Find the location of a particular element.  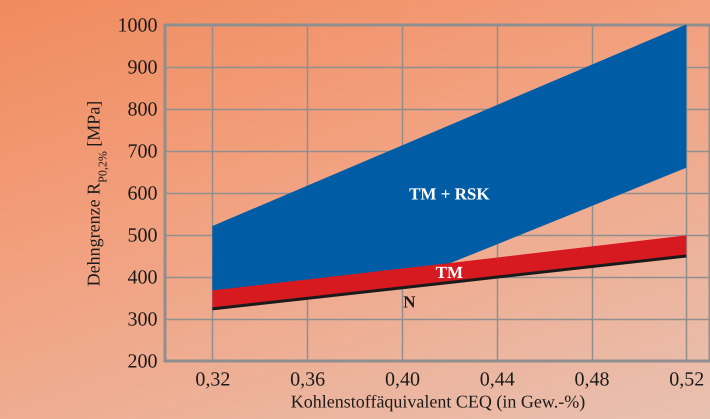

y-tick-label: 300 is located at coordinates (143, 319).